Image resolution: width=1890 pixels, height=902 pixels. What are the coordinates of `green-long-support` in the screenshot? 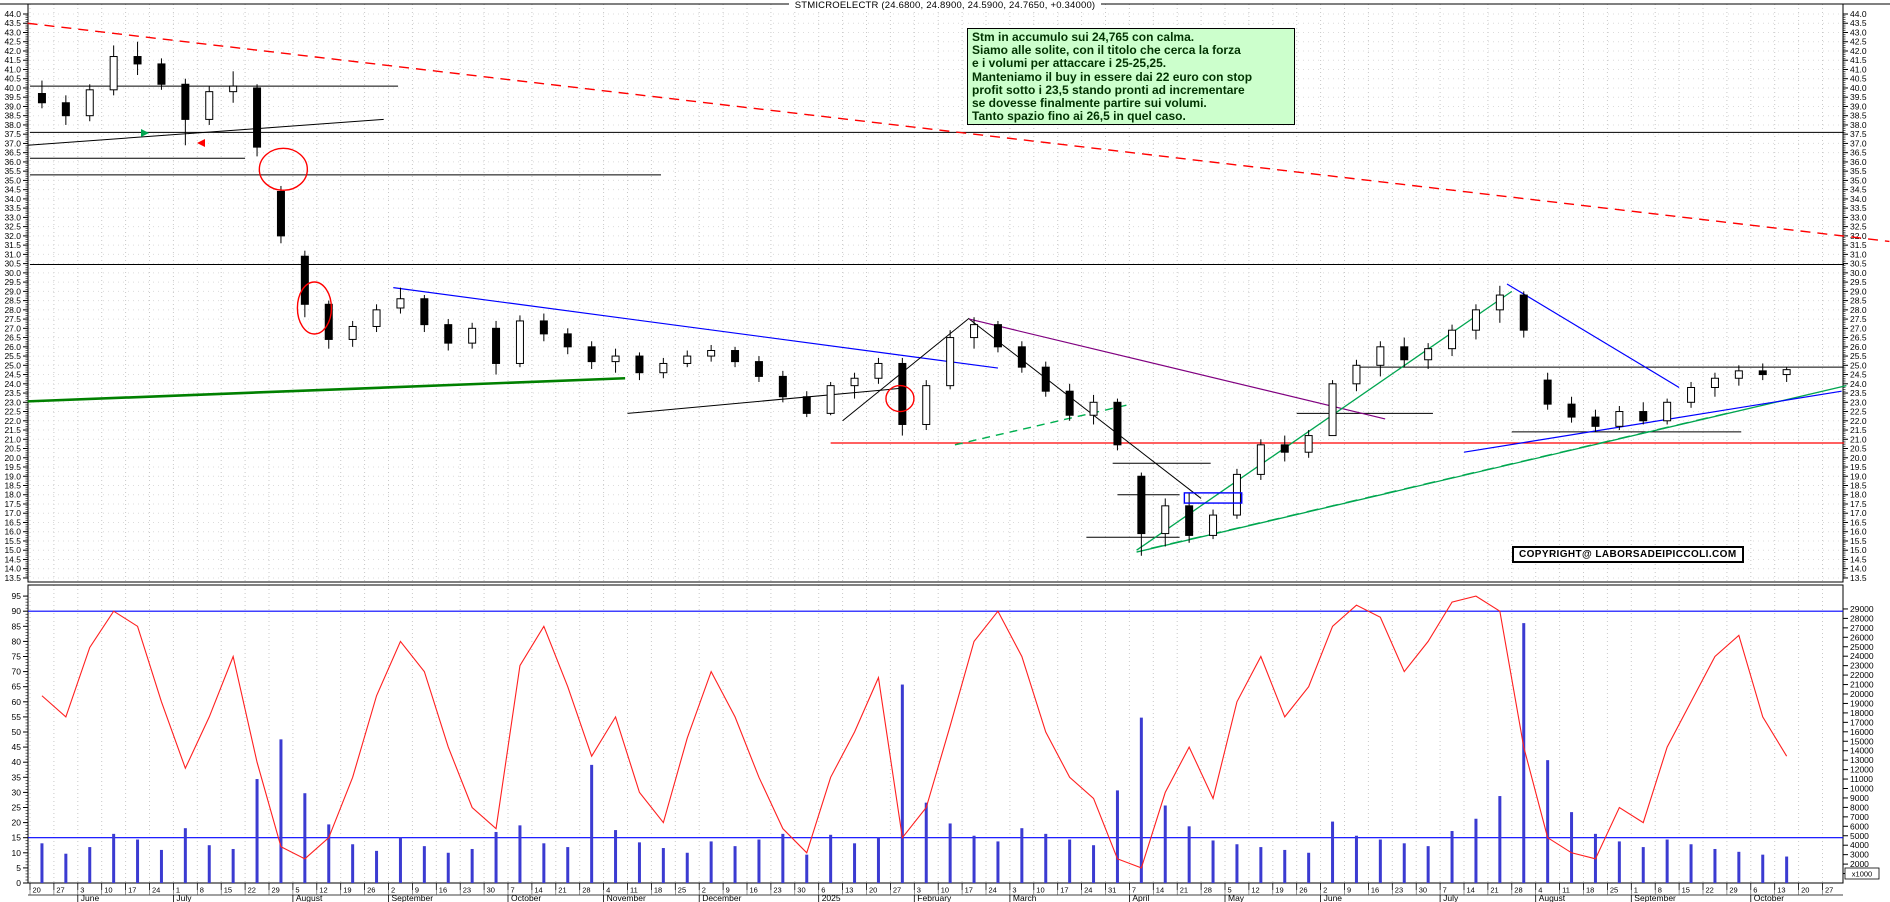 It's located at (1491, 469).